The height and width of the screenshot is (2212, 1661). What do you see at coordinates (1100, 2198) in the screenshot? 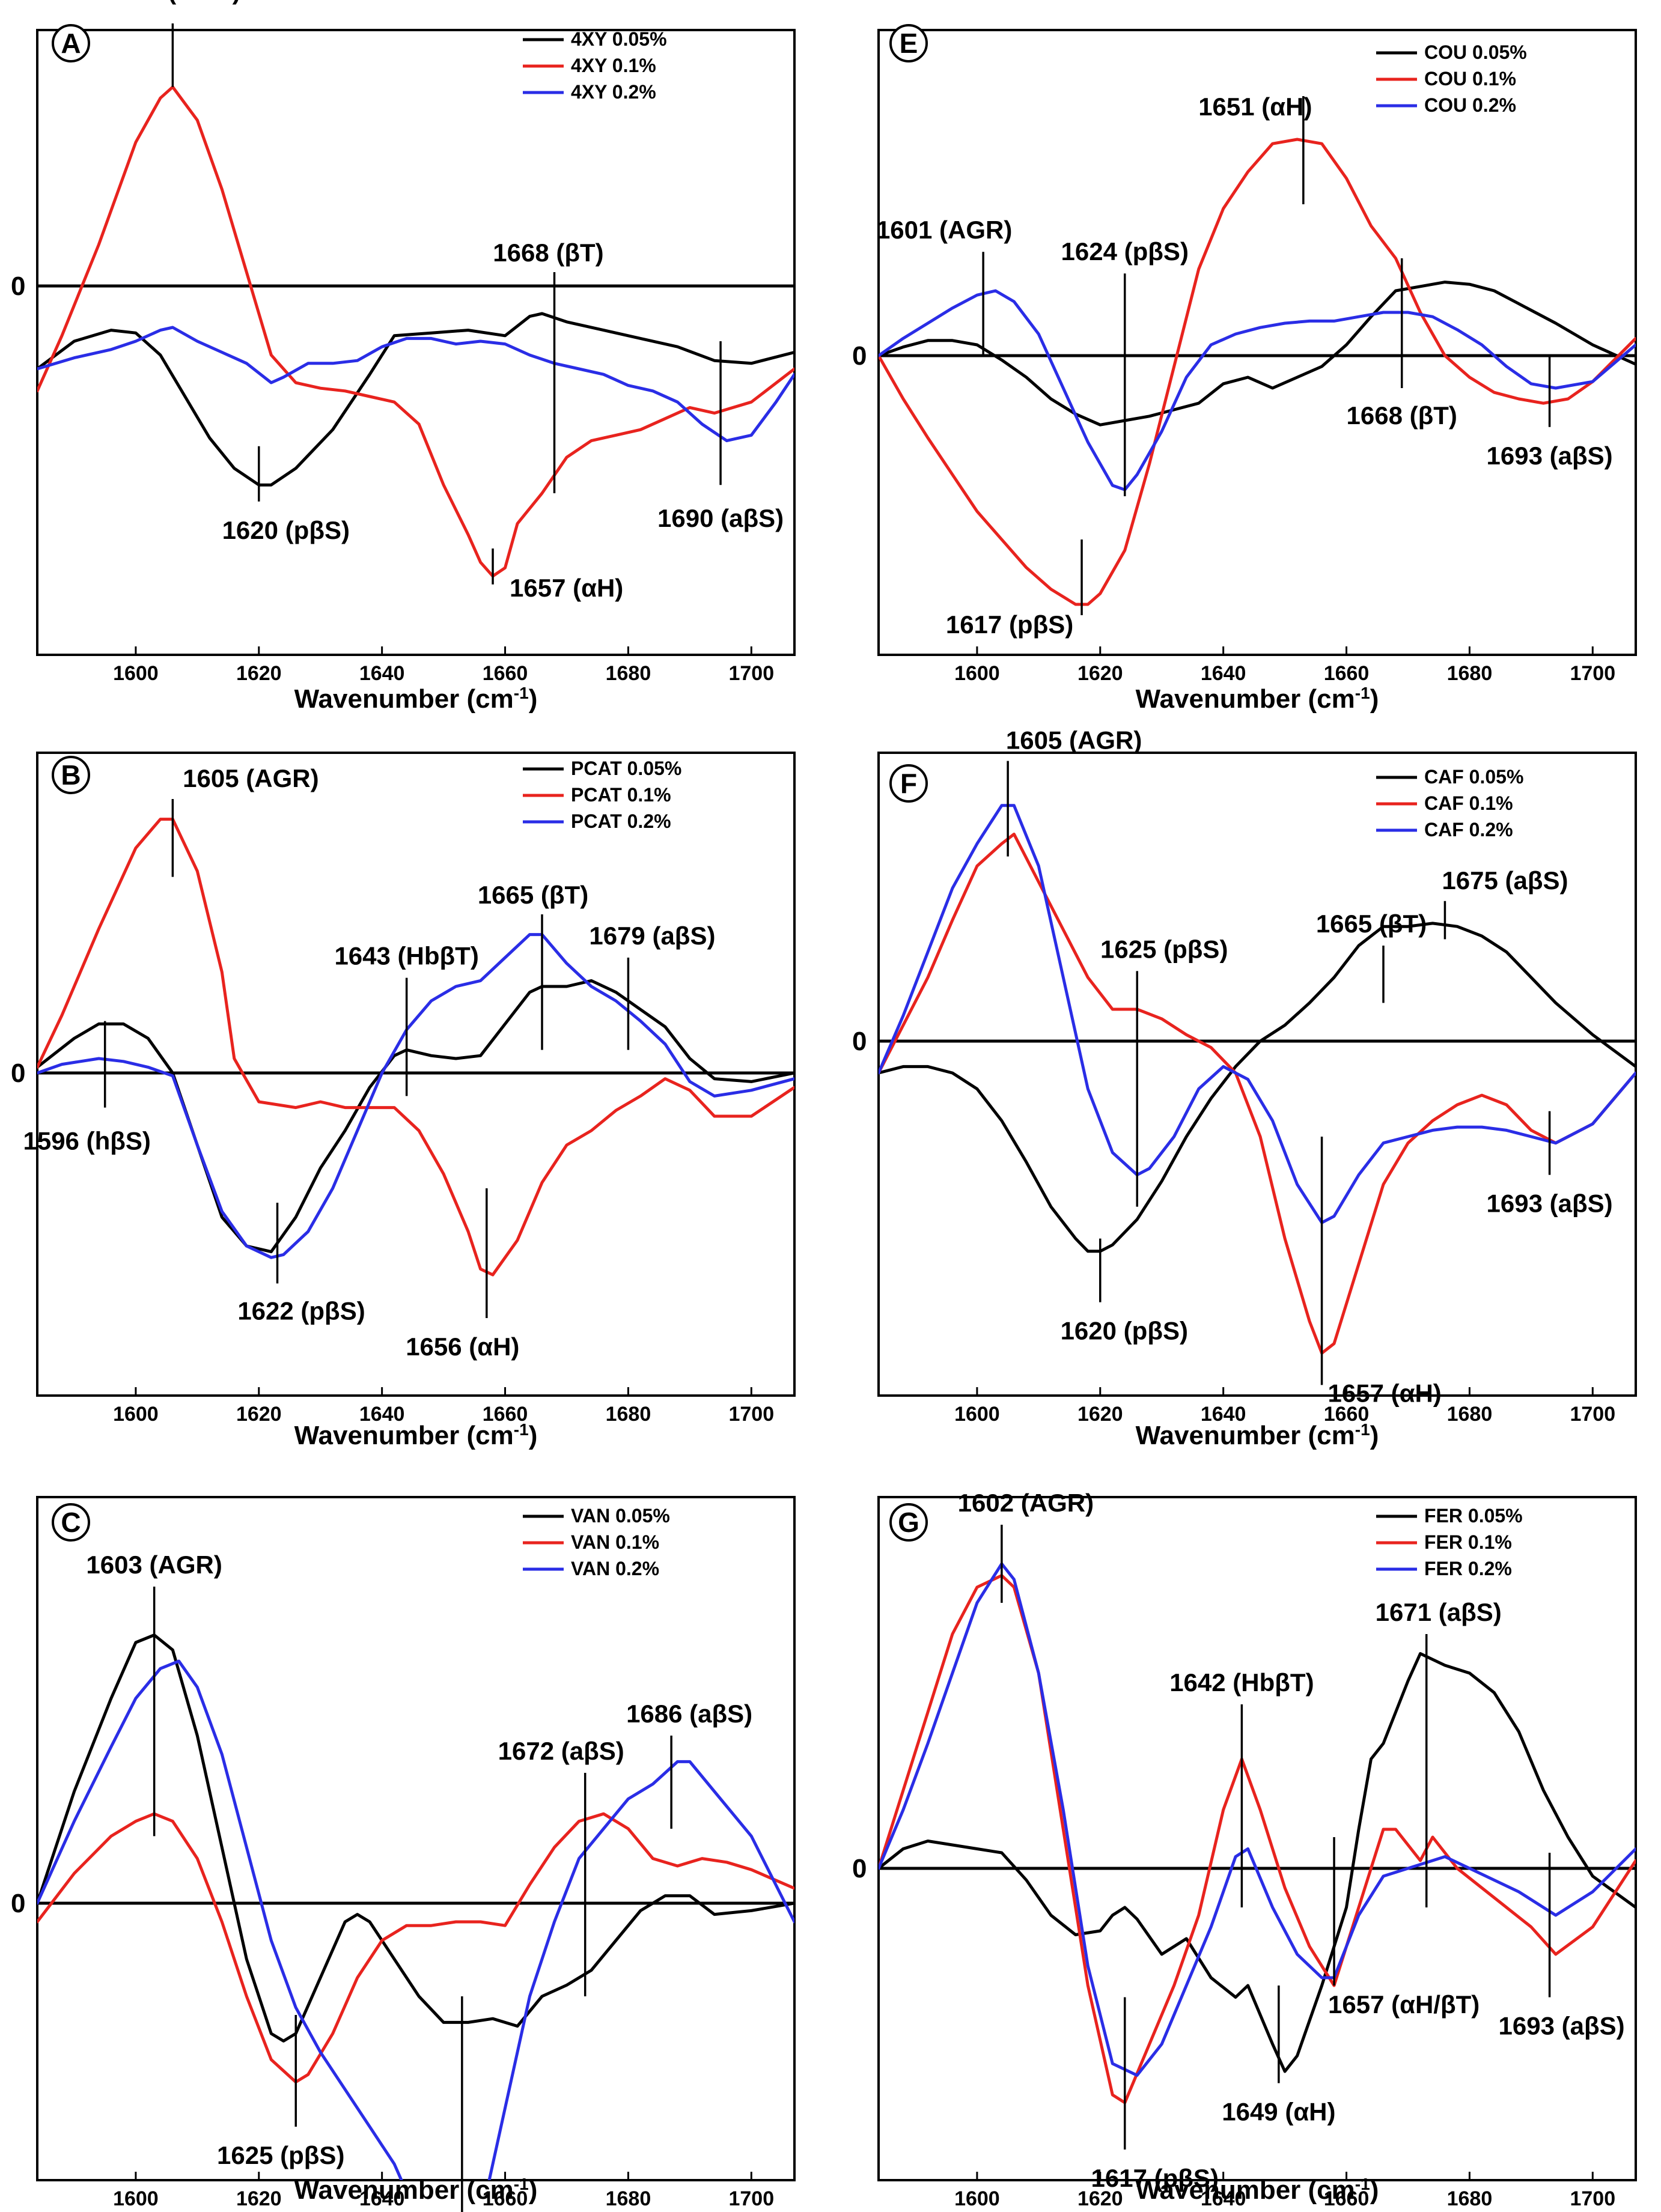
I see `x-tick-label-g-1620: 1620` at bounding box center [1100, 2198].